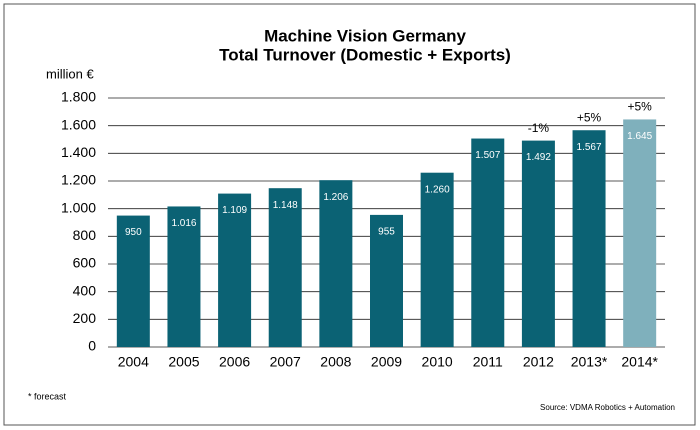 The width and height of the screenshot is (700, 430). I want to click on y-tick-label: 1.000, so click(78, 207).